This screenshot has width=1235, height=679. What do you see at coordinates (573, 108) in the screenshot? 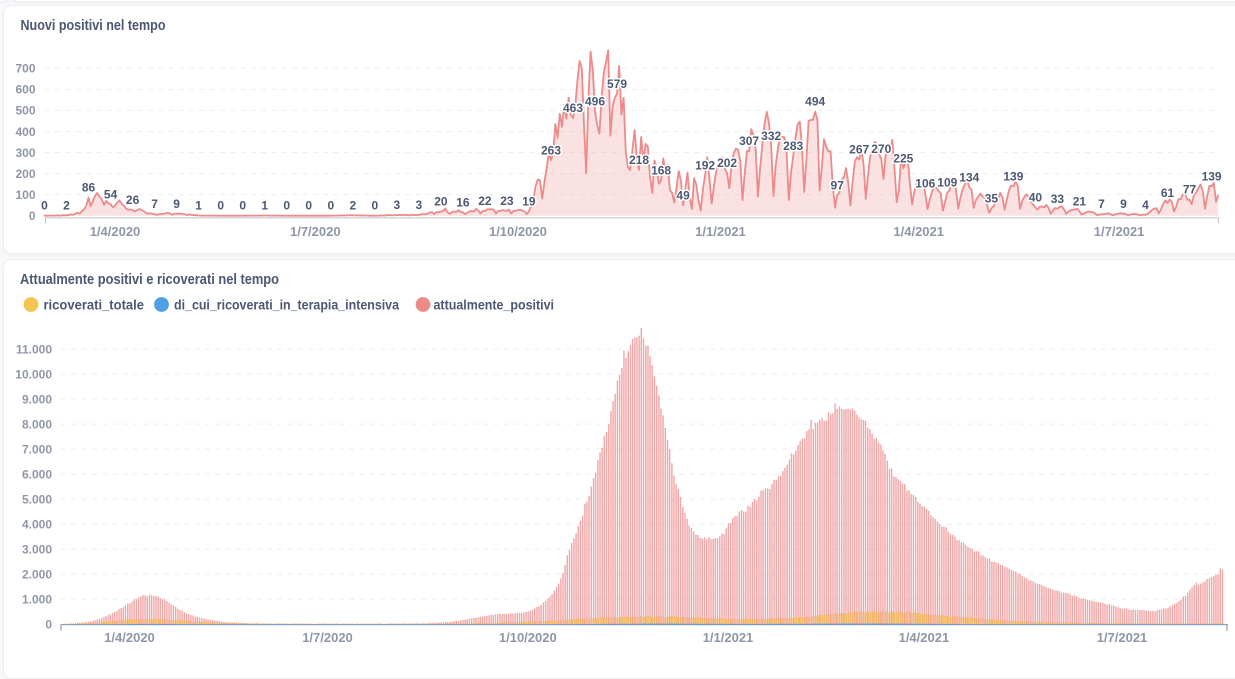
I see `svg-text: 463` at bounding box center [573, 108].